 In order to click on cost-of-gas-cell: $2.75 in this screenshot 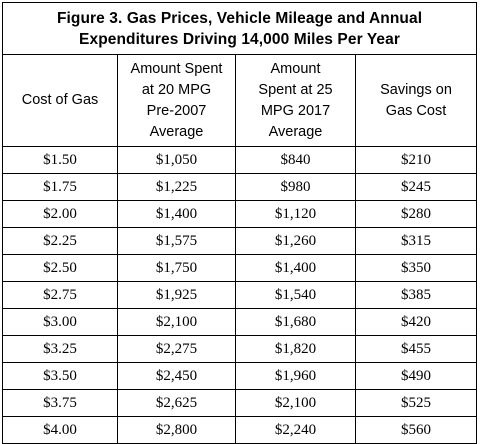, I will do `click(60, 295)`.